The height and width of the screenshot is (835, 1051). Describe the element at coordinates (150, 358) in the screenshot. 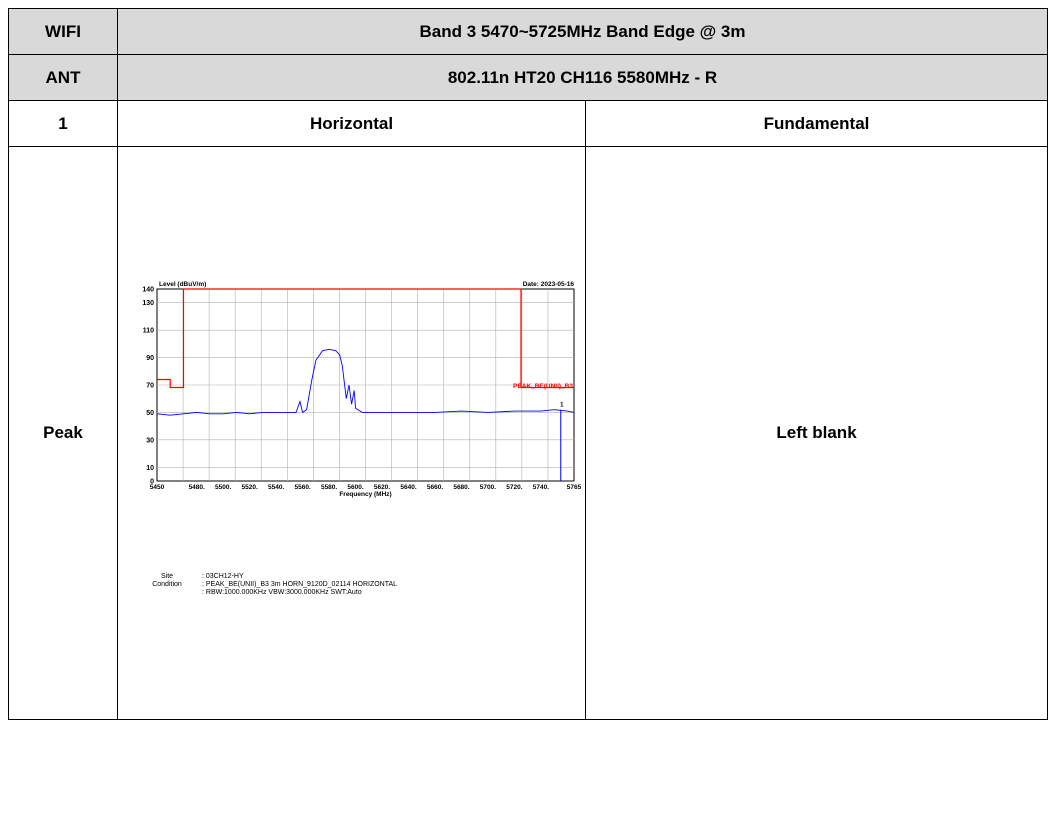

I see `y-tick-label: 90` at that location.